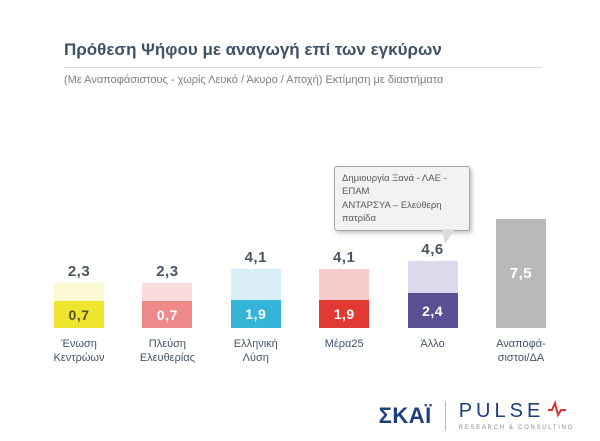 This screenshot has width=600, height=441. What do you see at coordinates (394, 185) in the screenshot?
I see `annotation-line-1: Δημιουργία Ξανά - ΛΑΕ - ΕΠΑΜ` at bounding box center [394, 185].